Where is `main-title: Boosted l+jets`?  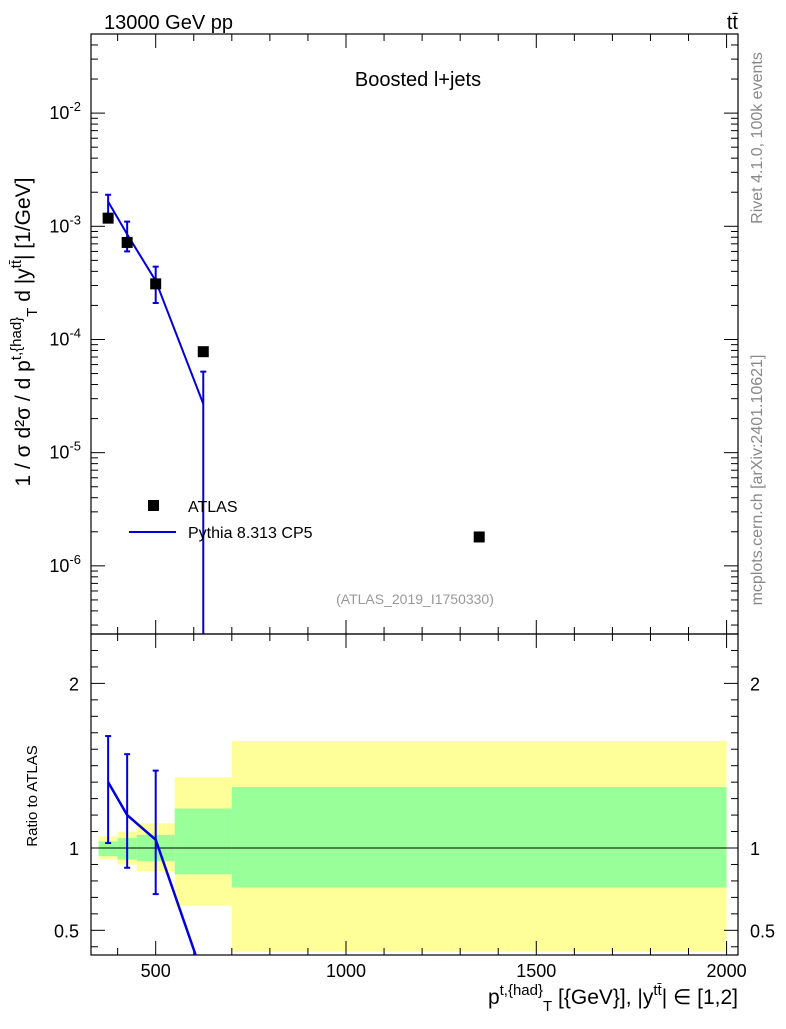 main-title: Boosted l+jets is located at coordinates (418, 80).